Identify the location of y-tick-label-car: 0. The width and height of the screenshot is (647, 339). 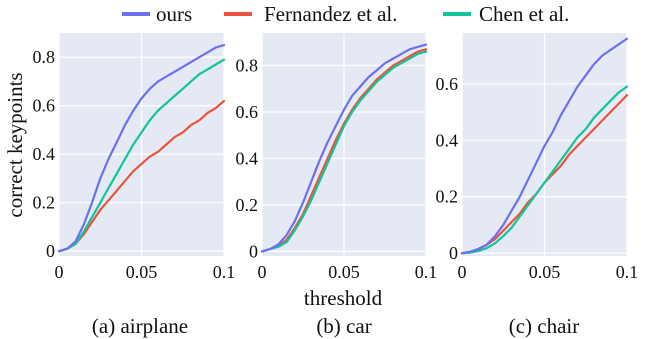
(253, 251).